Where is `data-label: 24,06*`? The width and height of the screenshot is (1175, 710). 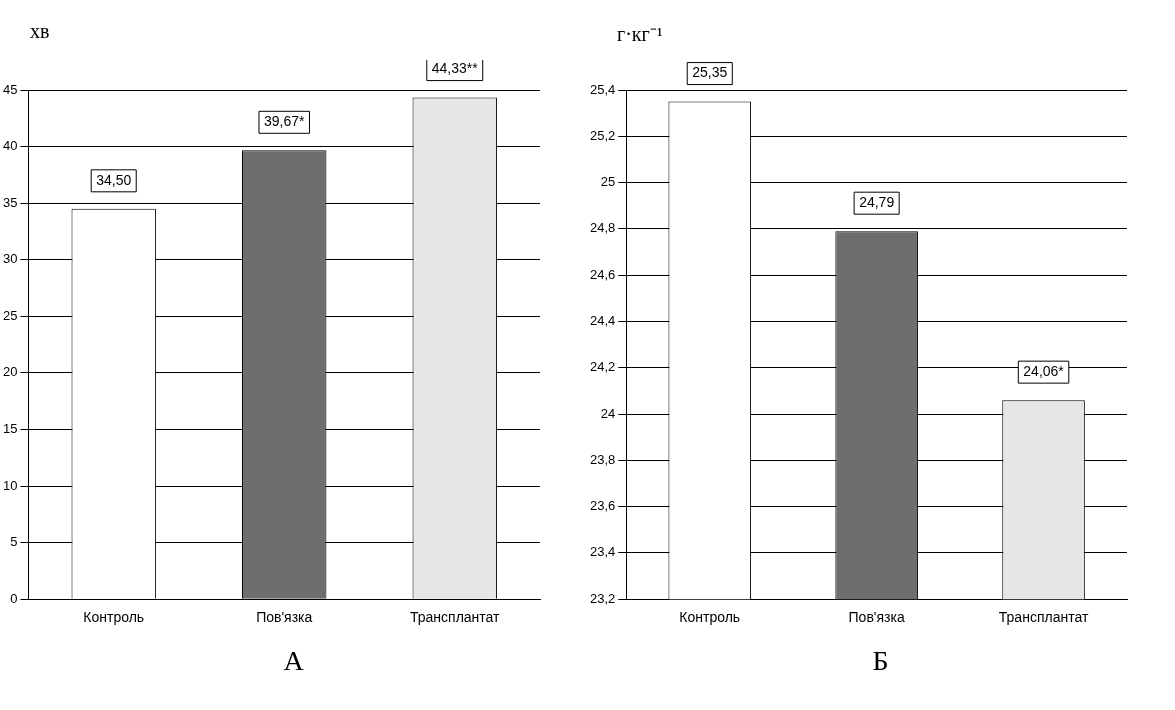 data-label: 24,06* is located at coordinates (1044, 371).